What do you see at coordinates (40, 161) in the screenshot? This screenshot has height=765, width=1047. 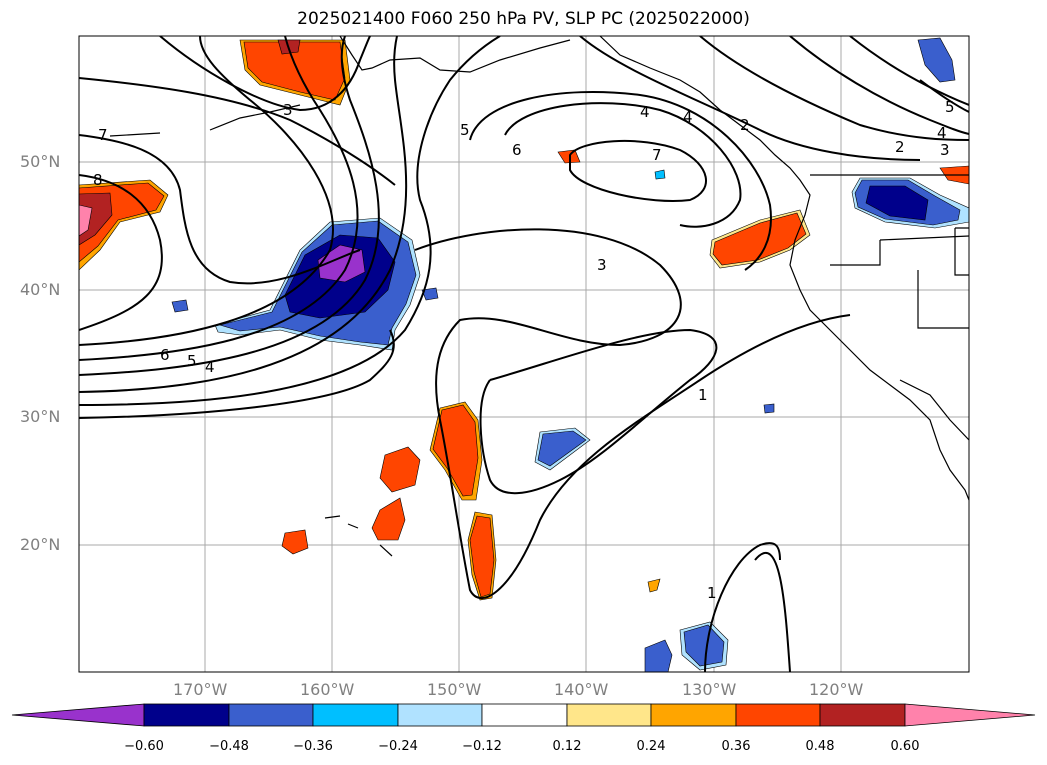 I see `lat-label: 50°N` at bounding box center [40, 161].